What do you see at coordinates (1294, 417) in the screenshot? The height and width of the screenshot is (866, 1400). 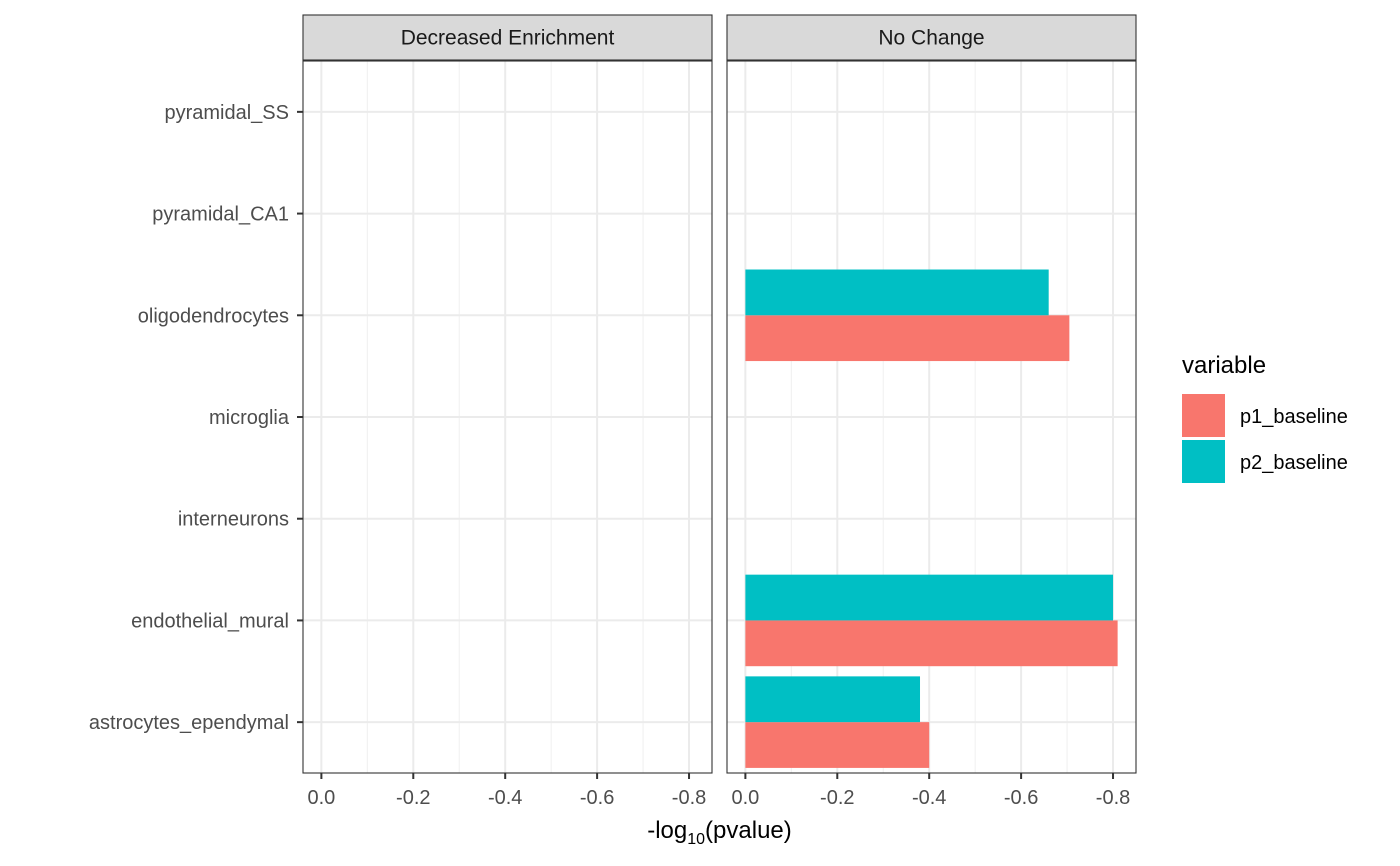 I see `legend-label-p1-baseline: p1_baseline` at bounding box center [1294, 417].